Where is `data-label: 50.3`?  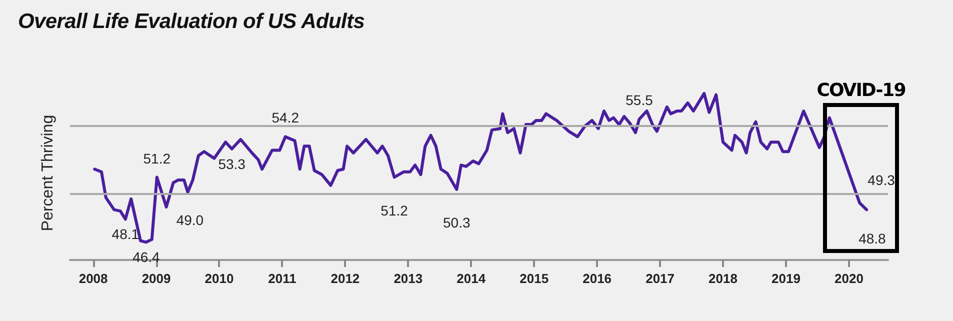 data-label: 50.3 is located at coordinates (456, 222).